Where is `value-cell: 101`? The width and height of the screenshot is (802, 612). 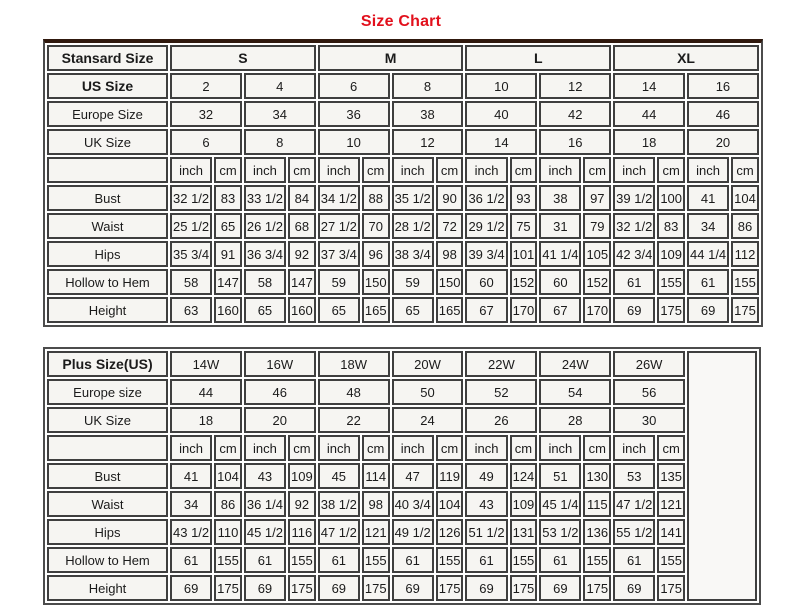
value-cell: 101 is located at coordinates (523, 254).